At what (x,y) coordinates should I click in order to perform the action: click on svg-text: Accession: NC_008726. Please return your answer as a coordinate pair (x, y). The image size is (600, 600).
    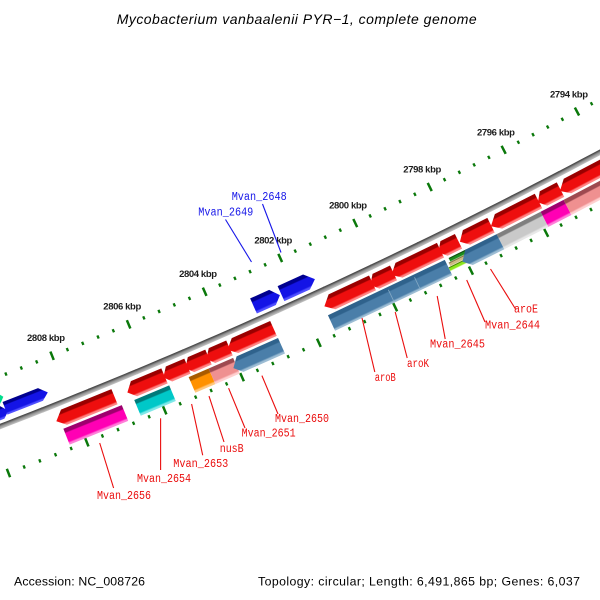
    Looking at the image, I should click on (79, 582).